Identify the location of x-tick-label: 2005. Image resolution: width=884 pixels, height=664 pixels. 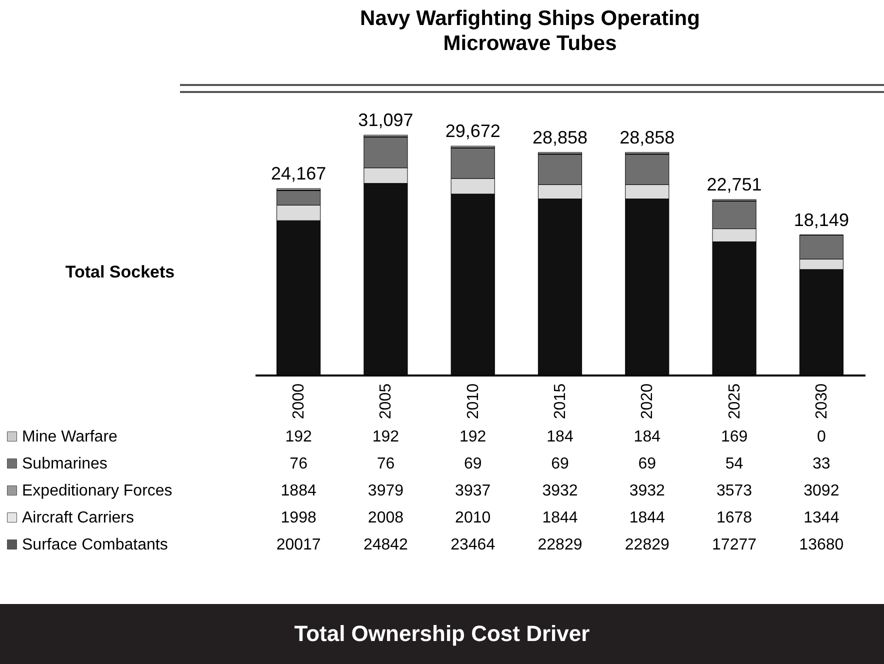
(386, 401).